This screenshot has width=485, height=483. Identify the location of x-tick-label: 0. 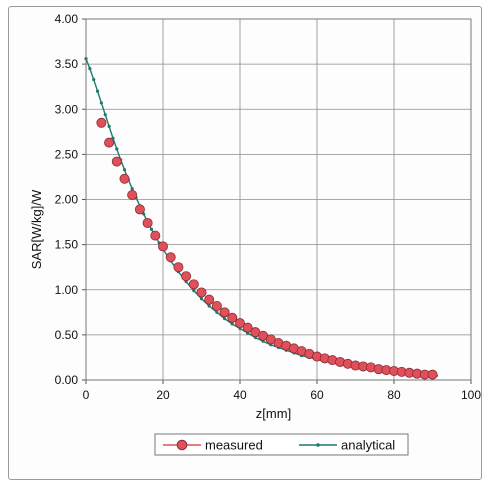
(86, 395).